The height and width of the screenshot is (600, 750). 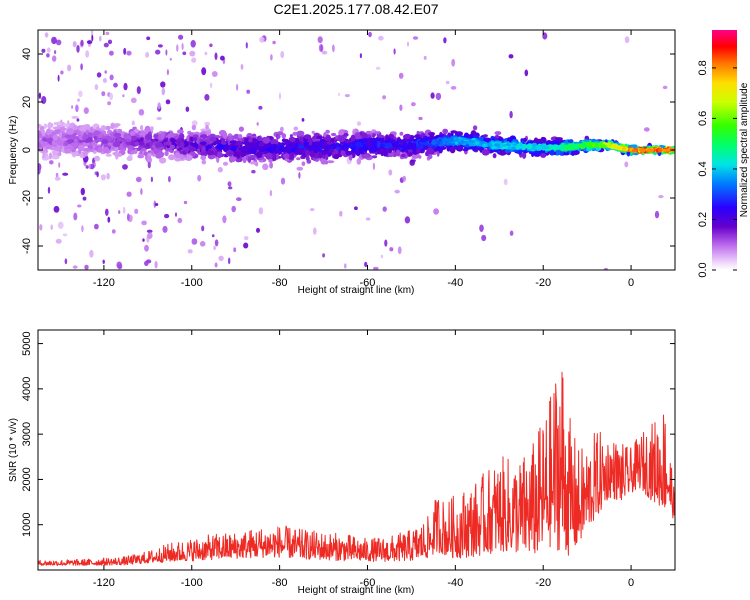 I want to click on colorbar-tick-label: 0.4, so click(x=703, y=168).